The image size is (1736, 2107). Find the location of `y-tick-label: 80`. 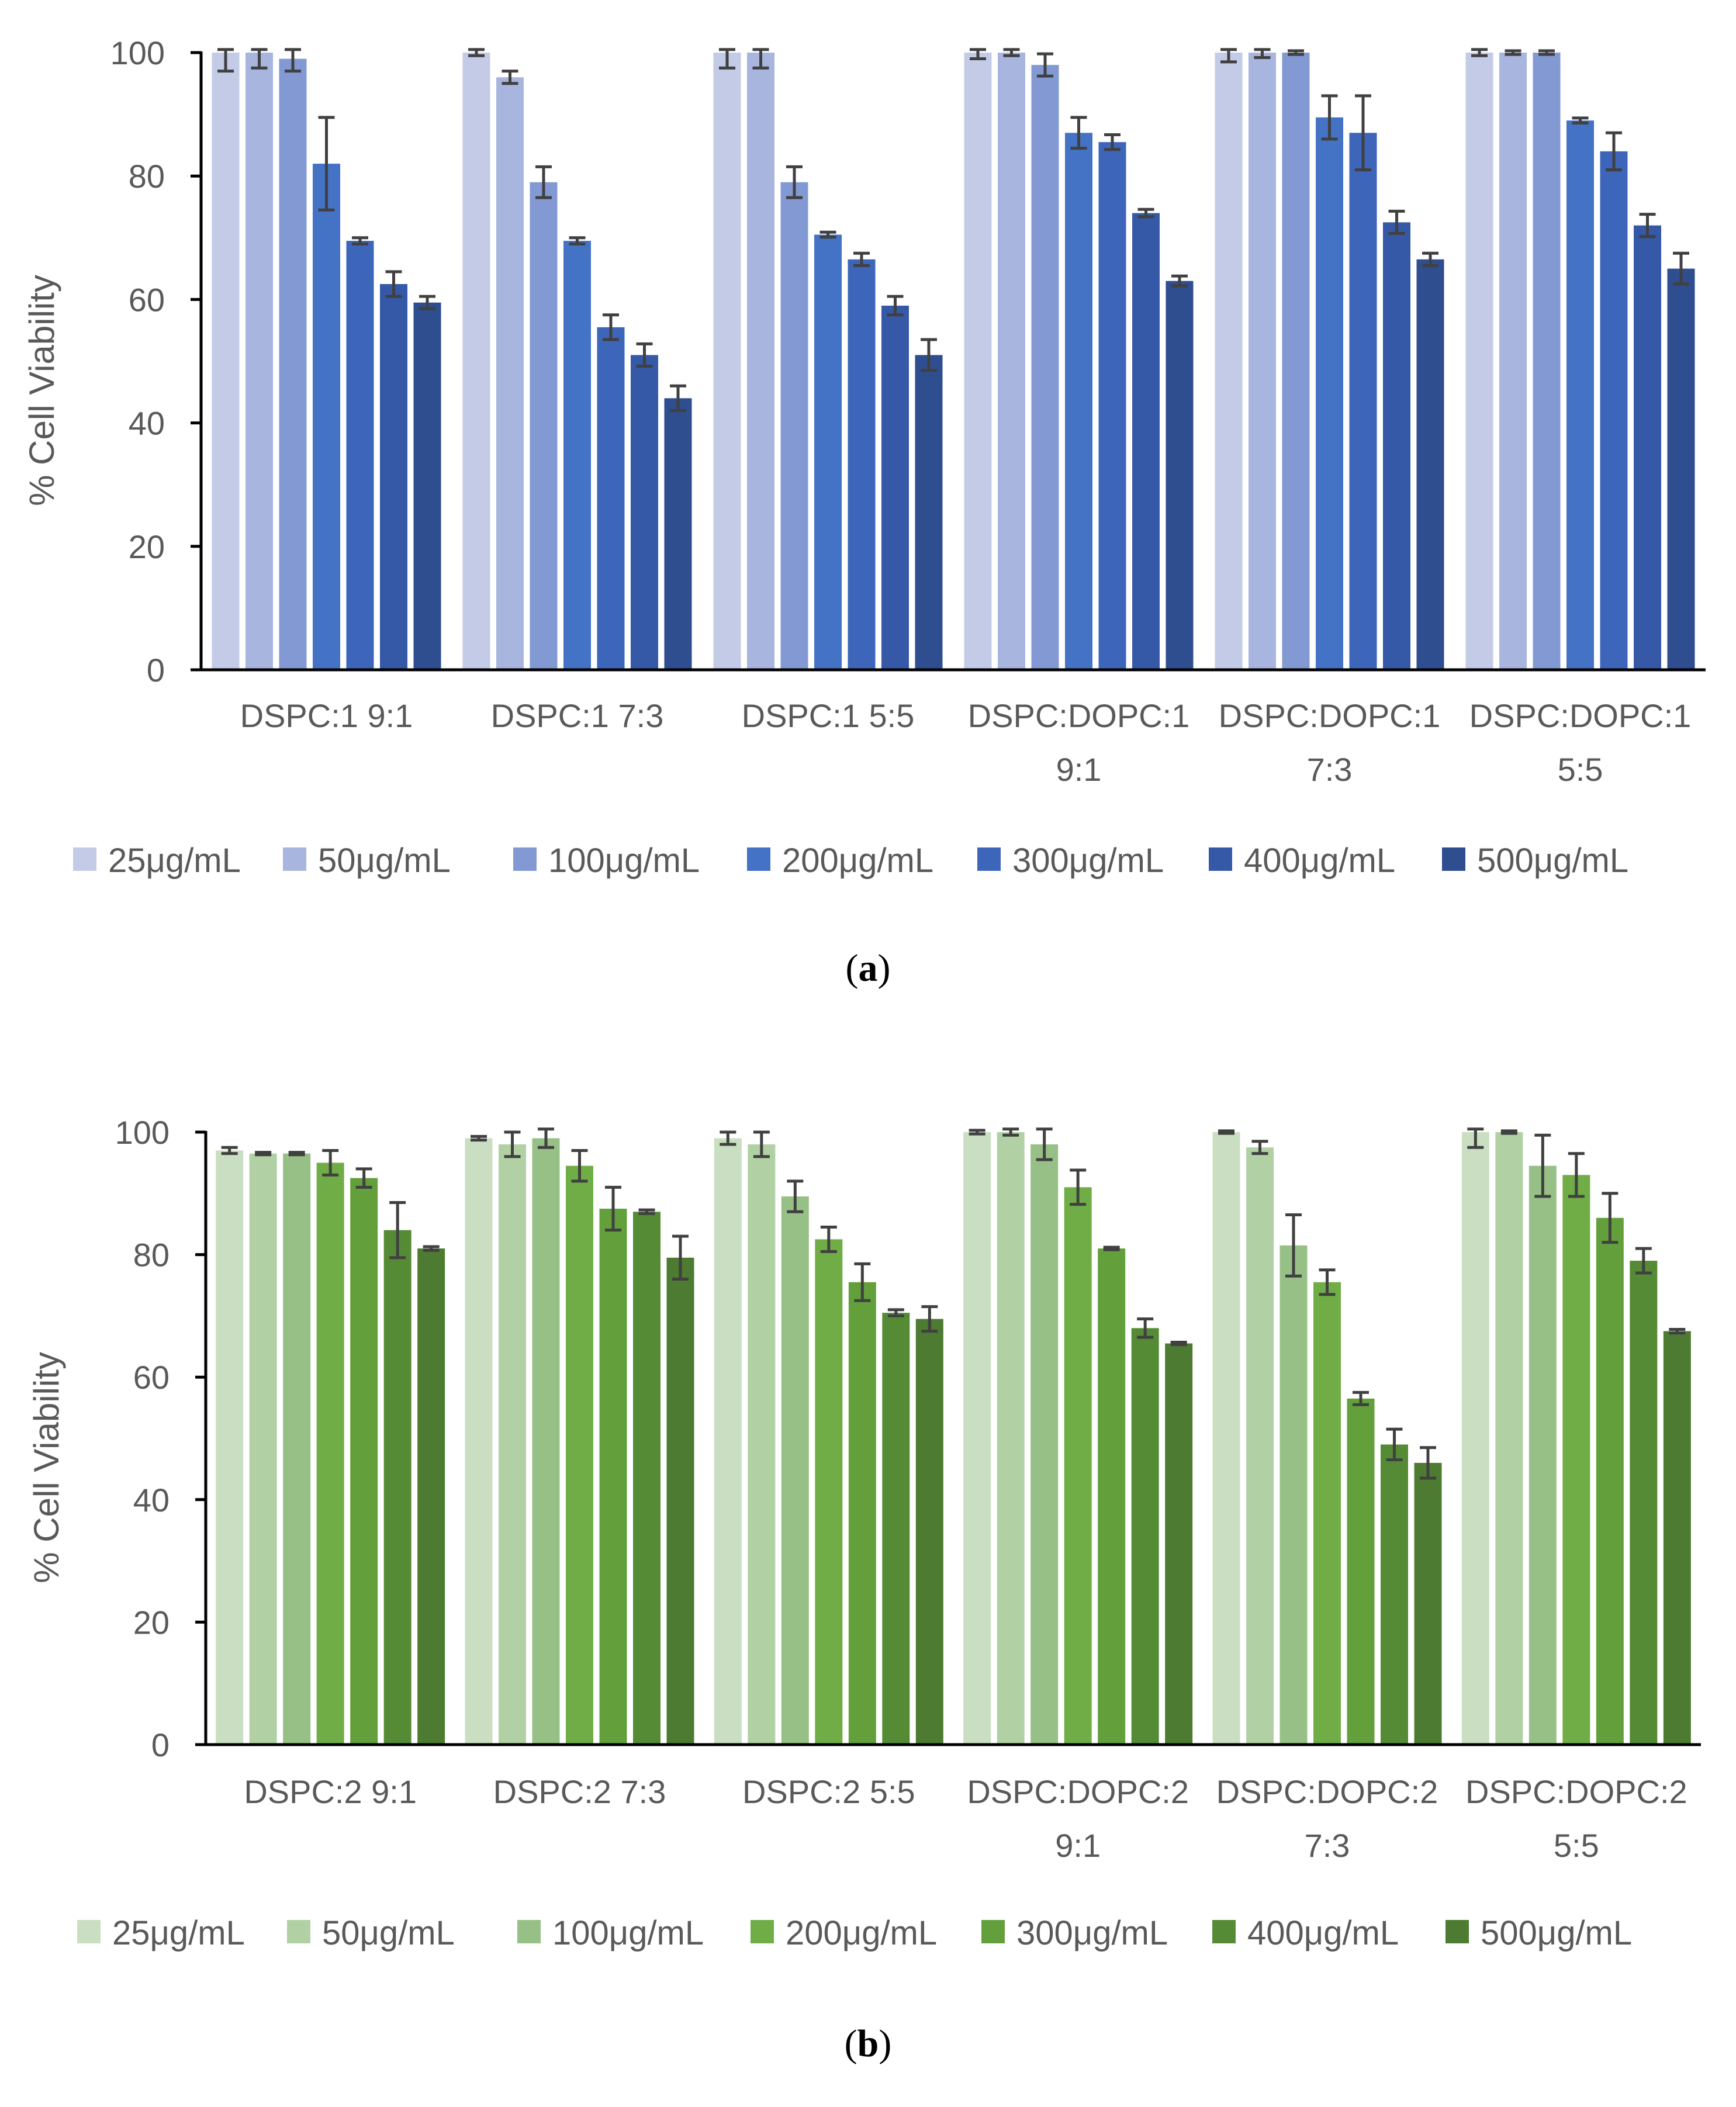

y-tick-label: 80 is located at coordinates (151, 1256).